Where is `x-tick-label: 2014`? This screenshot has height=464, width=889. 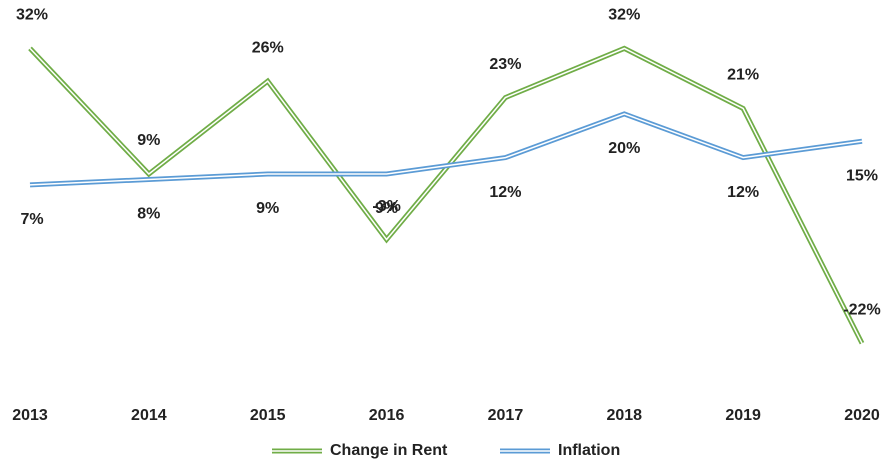 x-tick-label: 2014 is located at coordinates (149, 415).